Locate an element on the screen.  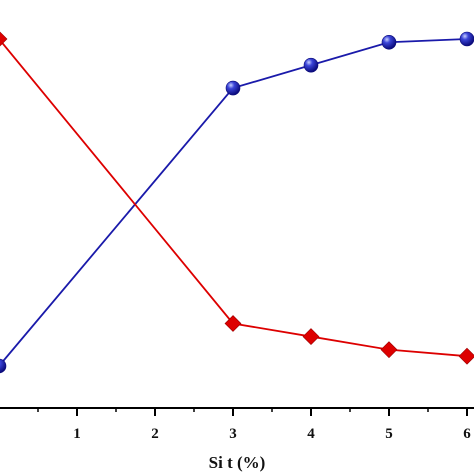
x-tick-label: 3 is located at coordinates (233, 434).